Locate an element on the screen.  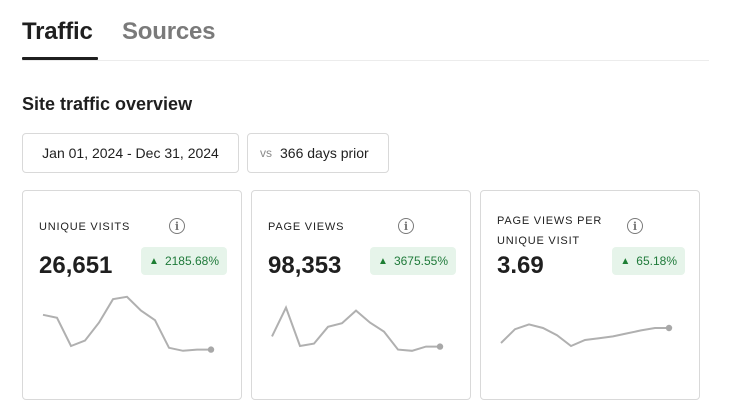
tab-traffic: Traffic is located at coordinates (57, 31).